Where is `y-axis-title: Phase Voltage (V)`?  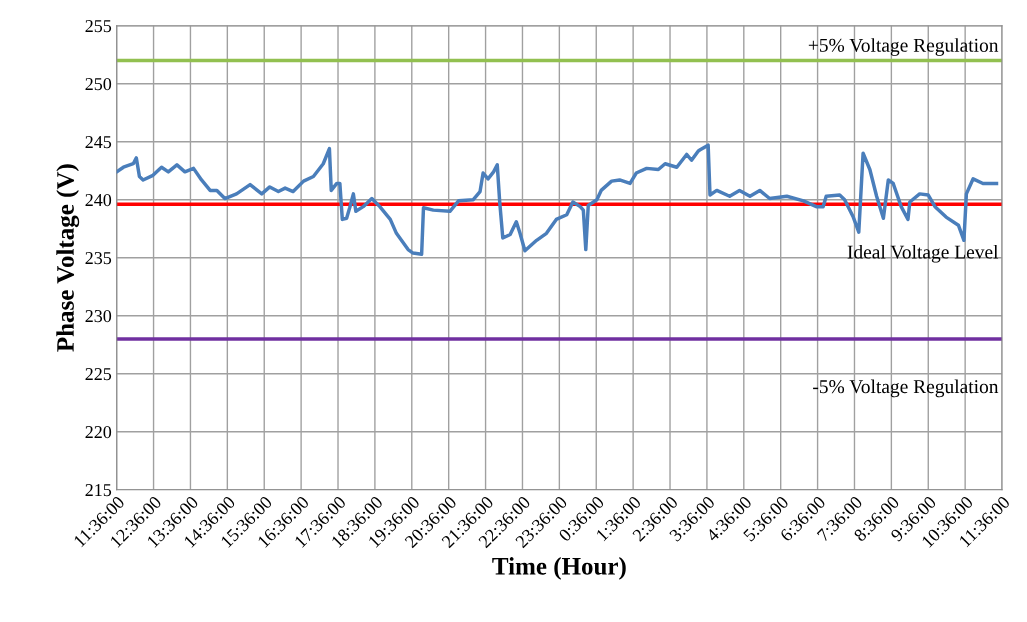 y-axis-title: Phase Voltage (V) is located at coordinates (68, 258).